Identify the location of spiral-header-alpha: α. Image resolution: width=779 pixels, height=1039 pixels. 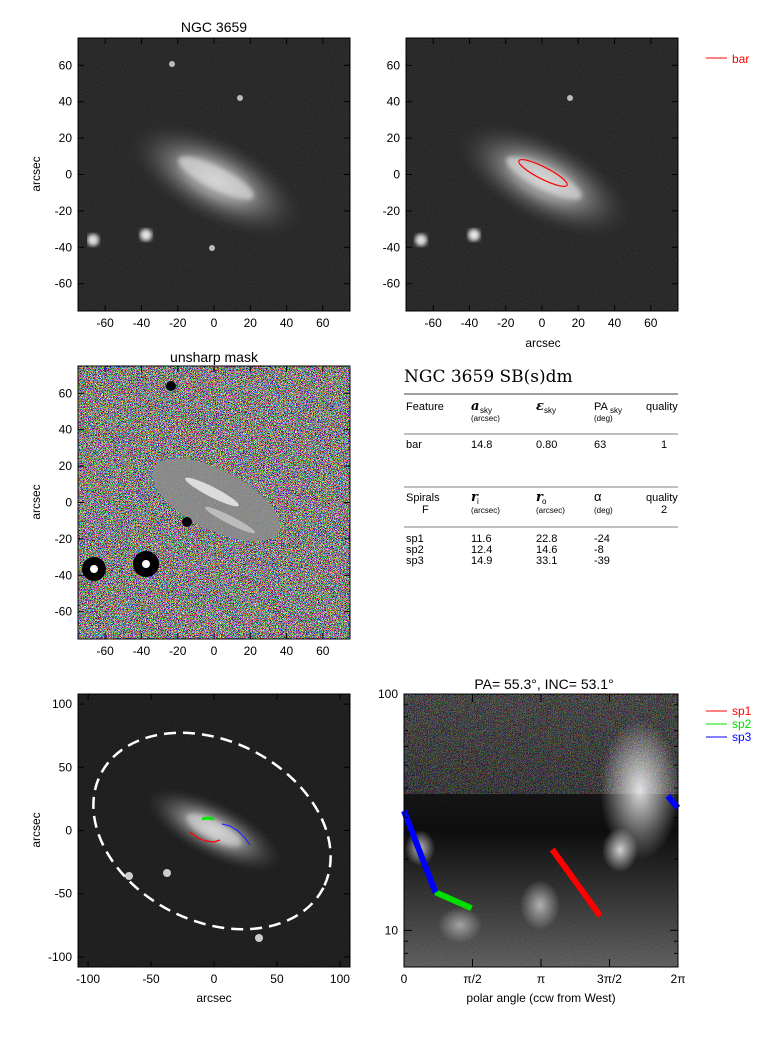
(598, 496).